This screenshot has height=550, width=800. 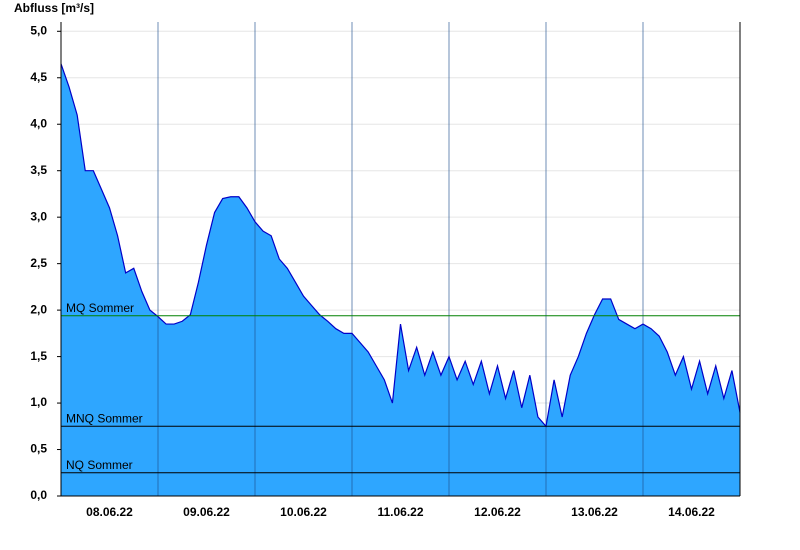 I want to click on x-tick-label: 11.06.22, so click(x=400, y=512).